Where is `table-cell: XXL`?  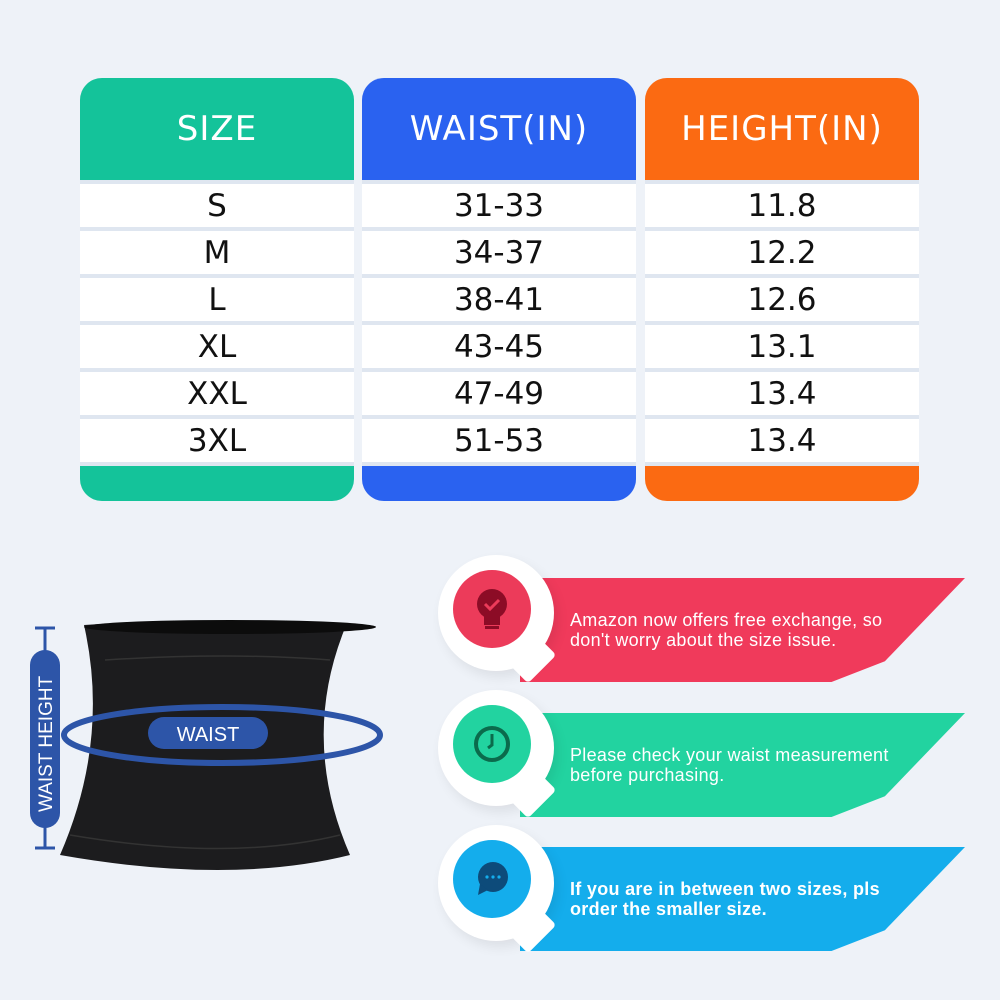 table-cell: XXL is located at coordinates (217, 393).